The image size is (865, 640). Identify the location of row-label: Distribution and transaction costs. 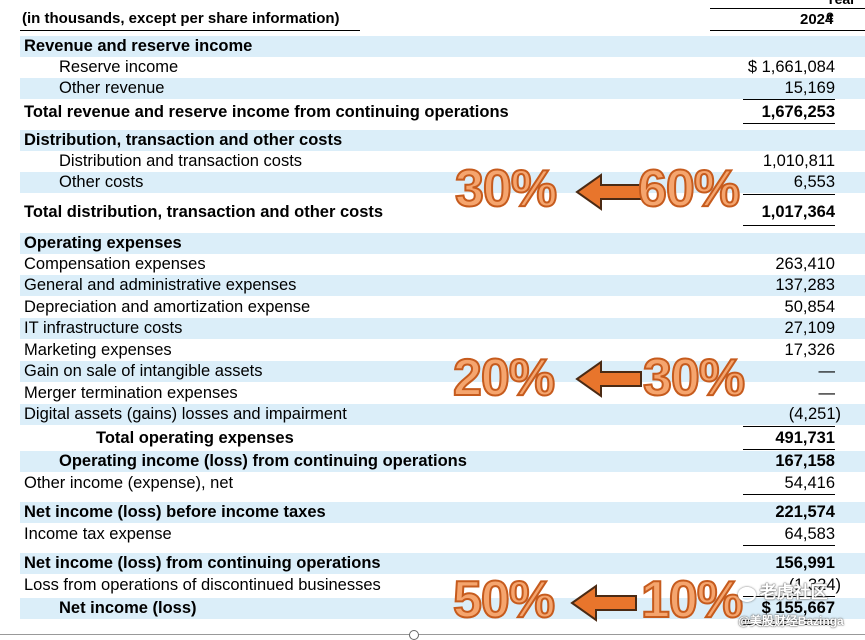
(181, 161).